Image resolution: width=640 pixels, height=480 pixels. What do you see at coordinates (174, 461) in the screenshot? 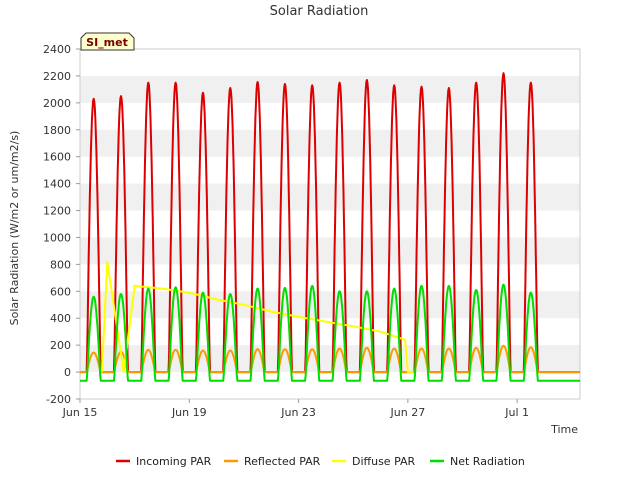
I see `legend-label-incoming-par: Incoming PAR` at bounding box center [174, 461].